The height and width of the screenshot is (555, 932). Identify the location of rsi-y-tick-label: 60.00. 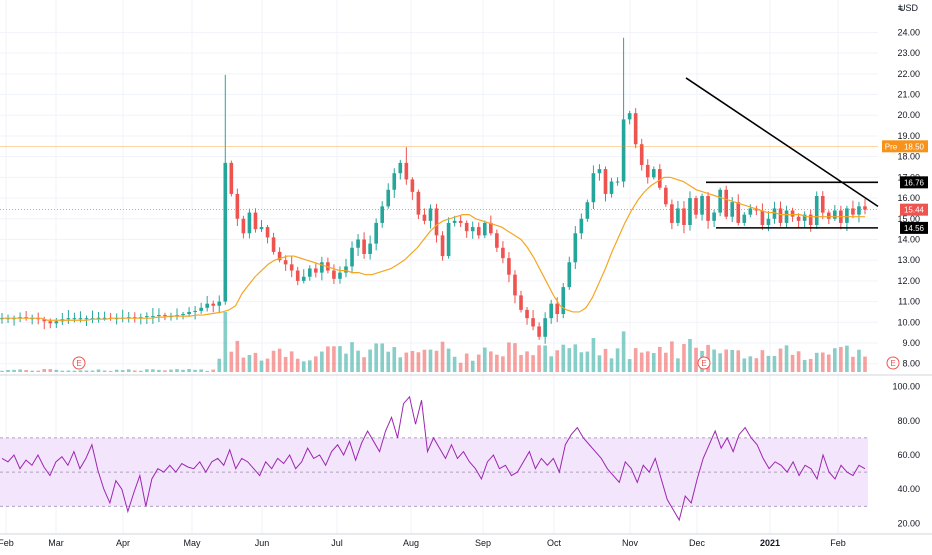
(908, 455).